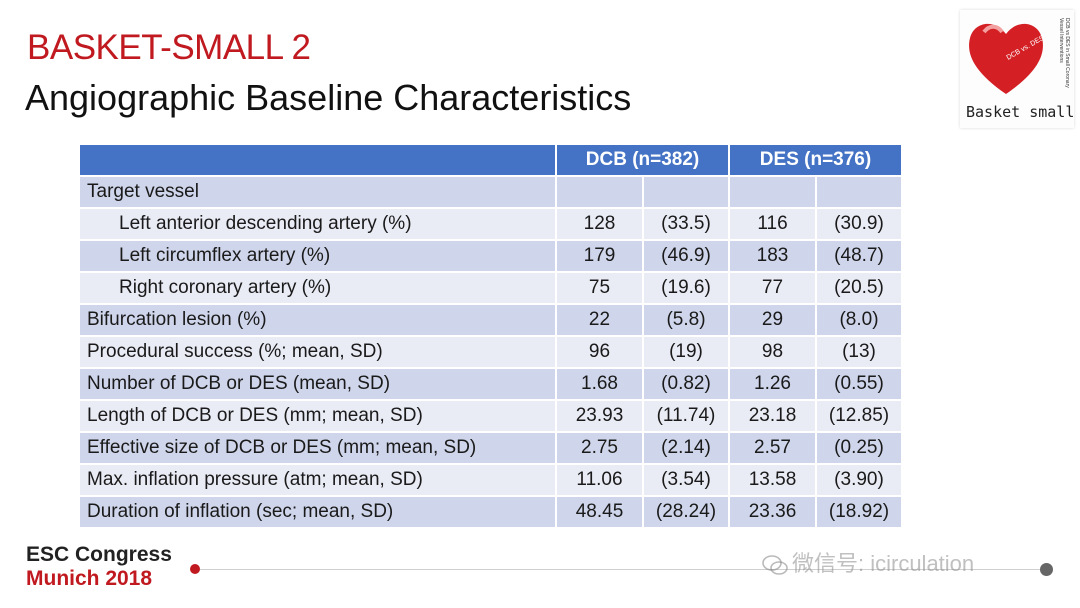  Describe the element at coordinates (686, 352) in the screenshot. I see `dcb-sd: (19)` at that location.